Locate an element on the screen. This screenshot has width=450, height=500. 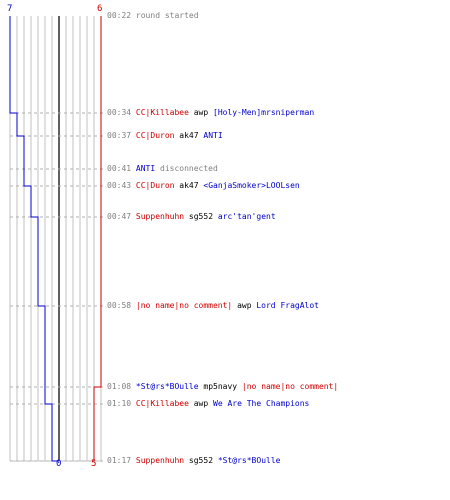
event-timestamp: 00:43 is located at coordinates (119, 185).